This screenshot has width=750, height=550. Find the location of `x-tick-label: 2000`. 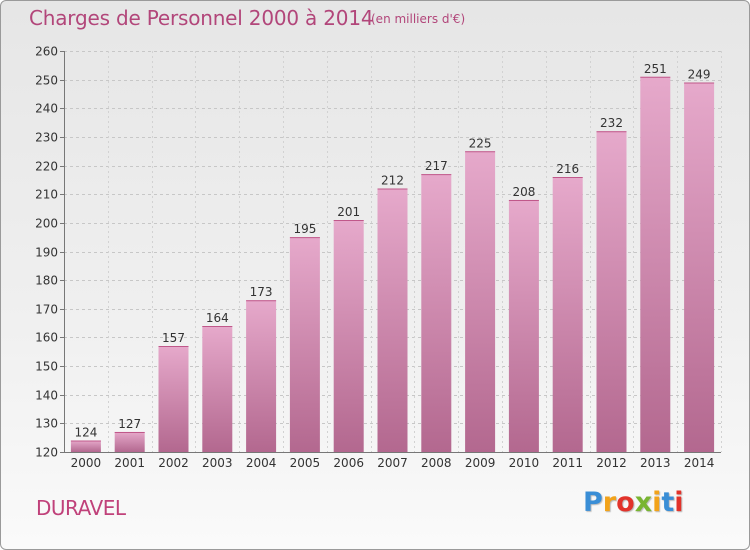

x-tick-label: 2000 is located at coordinates (86, 463).